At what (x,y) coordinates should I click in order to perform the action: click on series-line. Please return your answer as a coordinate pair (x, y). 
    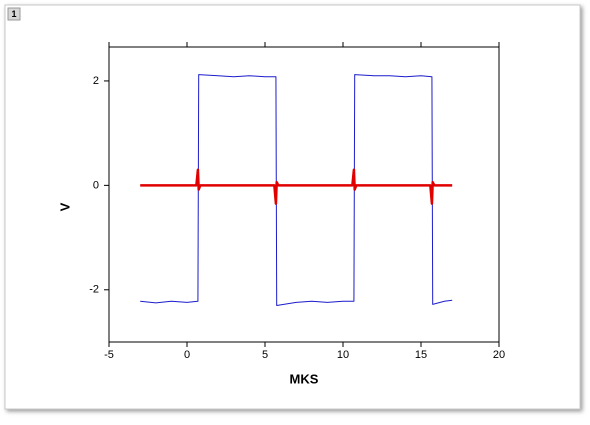
    Looking at the image, I should click on (296, 186).